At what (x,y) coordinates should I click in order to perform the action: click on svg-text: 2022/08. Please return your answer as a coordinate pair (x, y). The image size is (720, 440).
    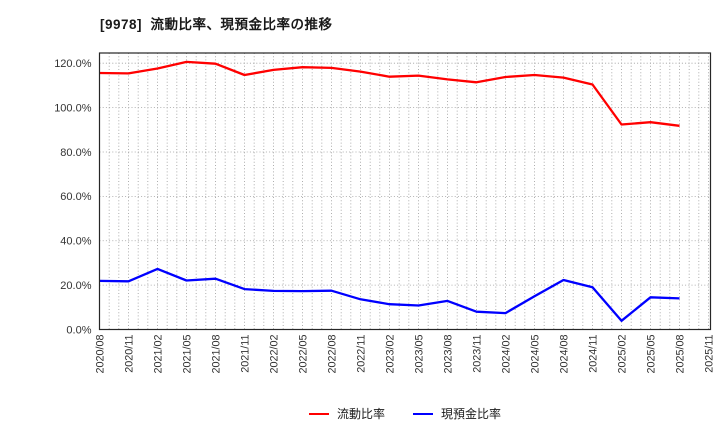
    Looking at the image, I should click on (332, 354).